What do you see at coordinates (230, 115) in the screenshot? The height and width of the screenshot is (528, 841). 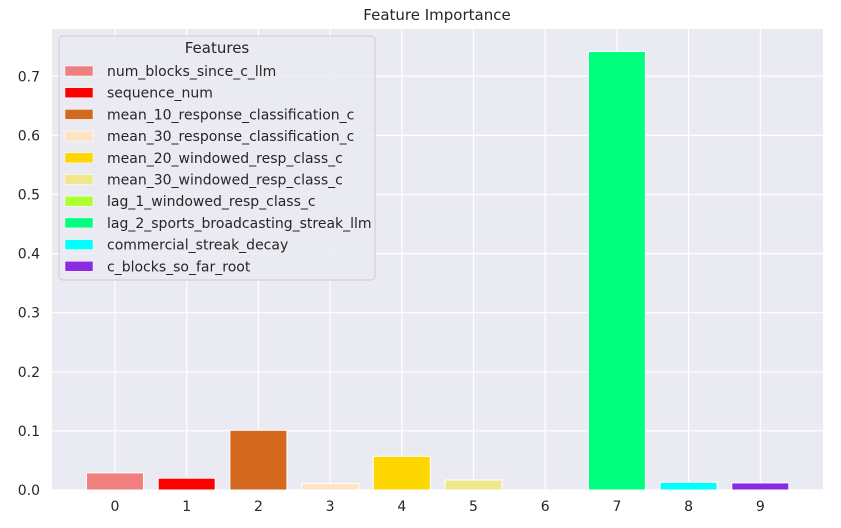 I see `legend-label: mean_10_response_classification_c` at bounding box center [230, 115].